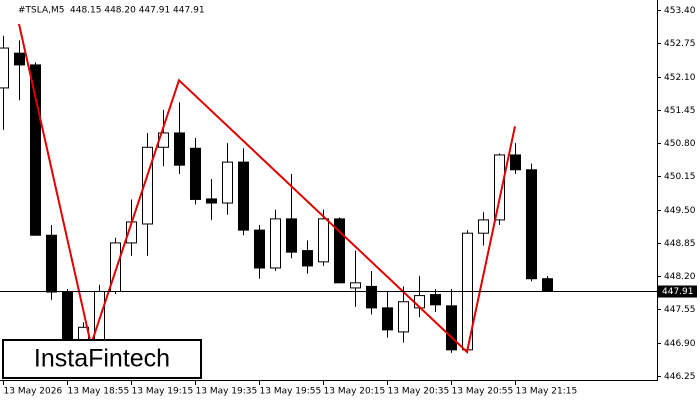 This screenshot has width=700, height=400. I want to click on y-tick-label: 450.15, so click(680, 177).